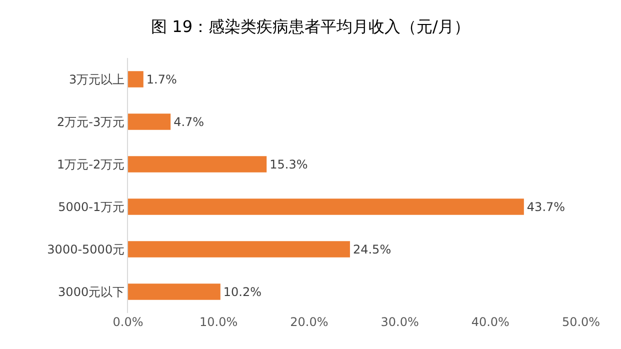 This screenshot has width=621, height=349. Describe the element at coordinates (90, 164) in the screenshot. I see `y-tick-label: 1万元-2万元` at that location.